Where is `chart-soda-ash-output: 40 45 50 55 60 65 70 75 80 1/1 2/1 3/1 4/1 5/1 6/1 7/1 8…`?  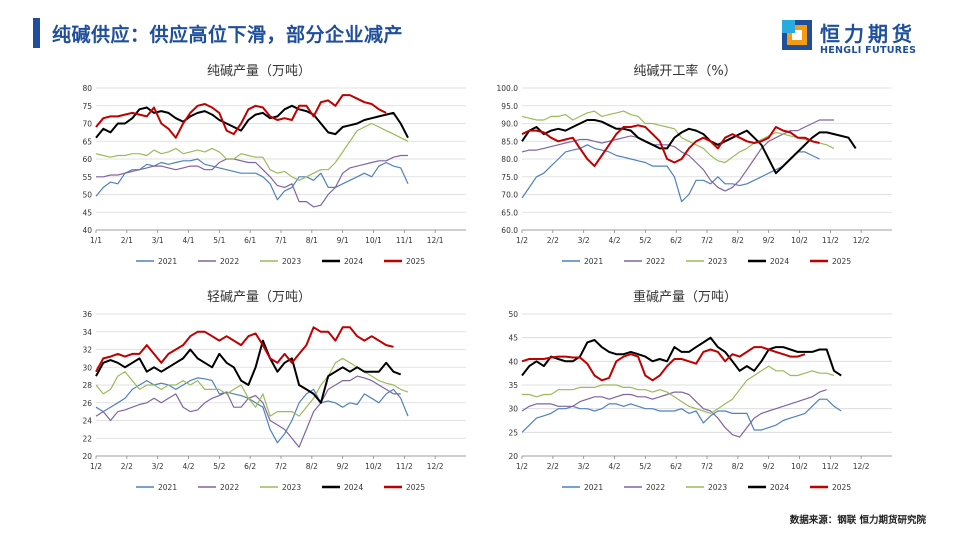 chart-soda-ash-output: 40 45 50 55 60 65 70 75 80 1/1 2/1 3/1 4/1 5/1 6/1 7/1 8… is located at coordinates (274, 175).